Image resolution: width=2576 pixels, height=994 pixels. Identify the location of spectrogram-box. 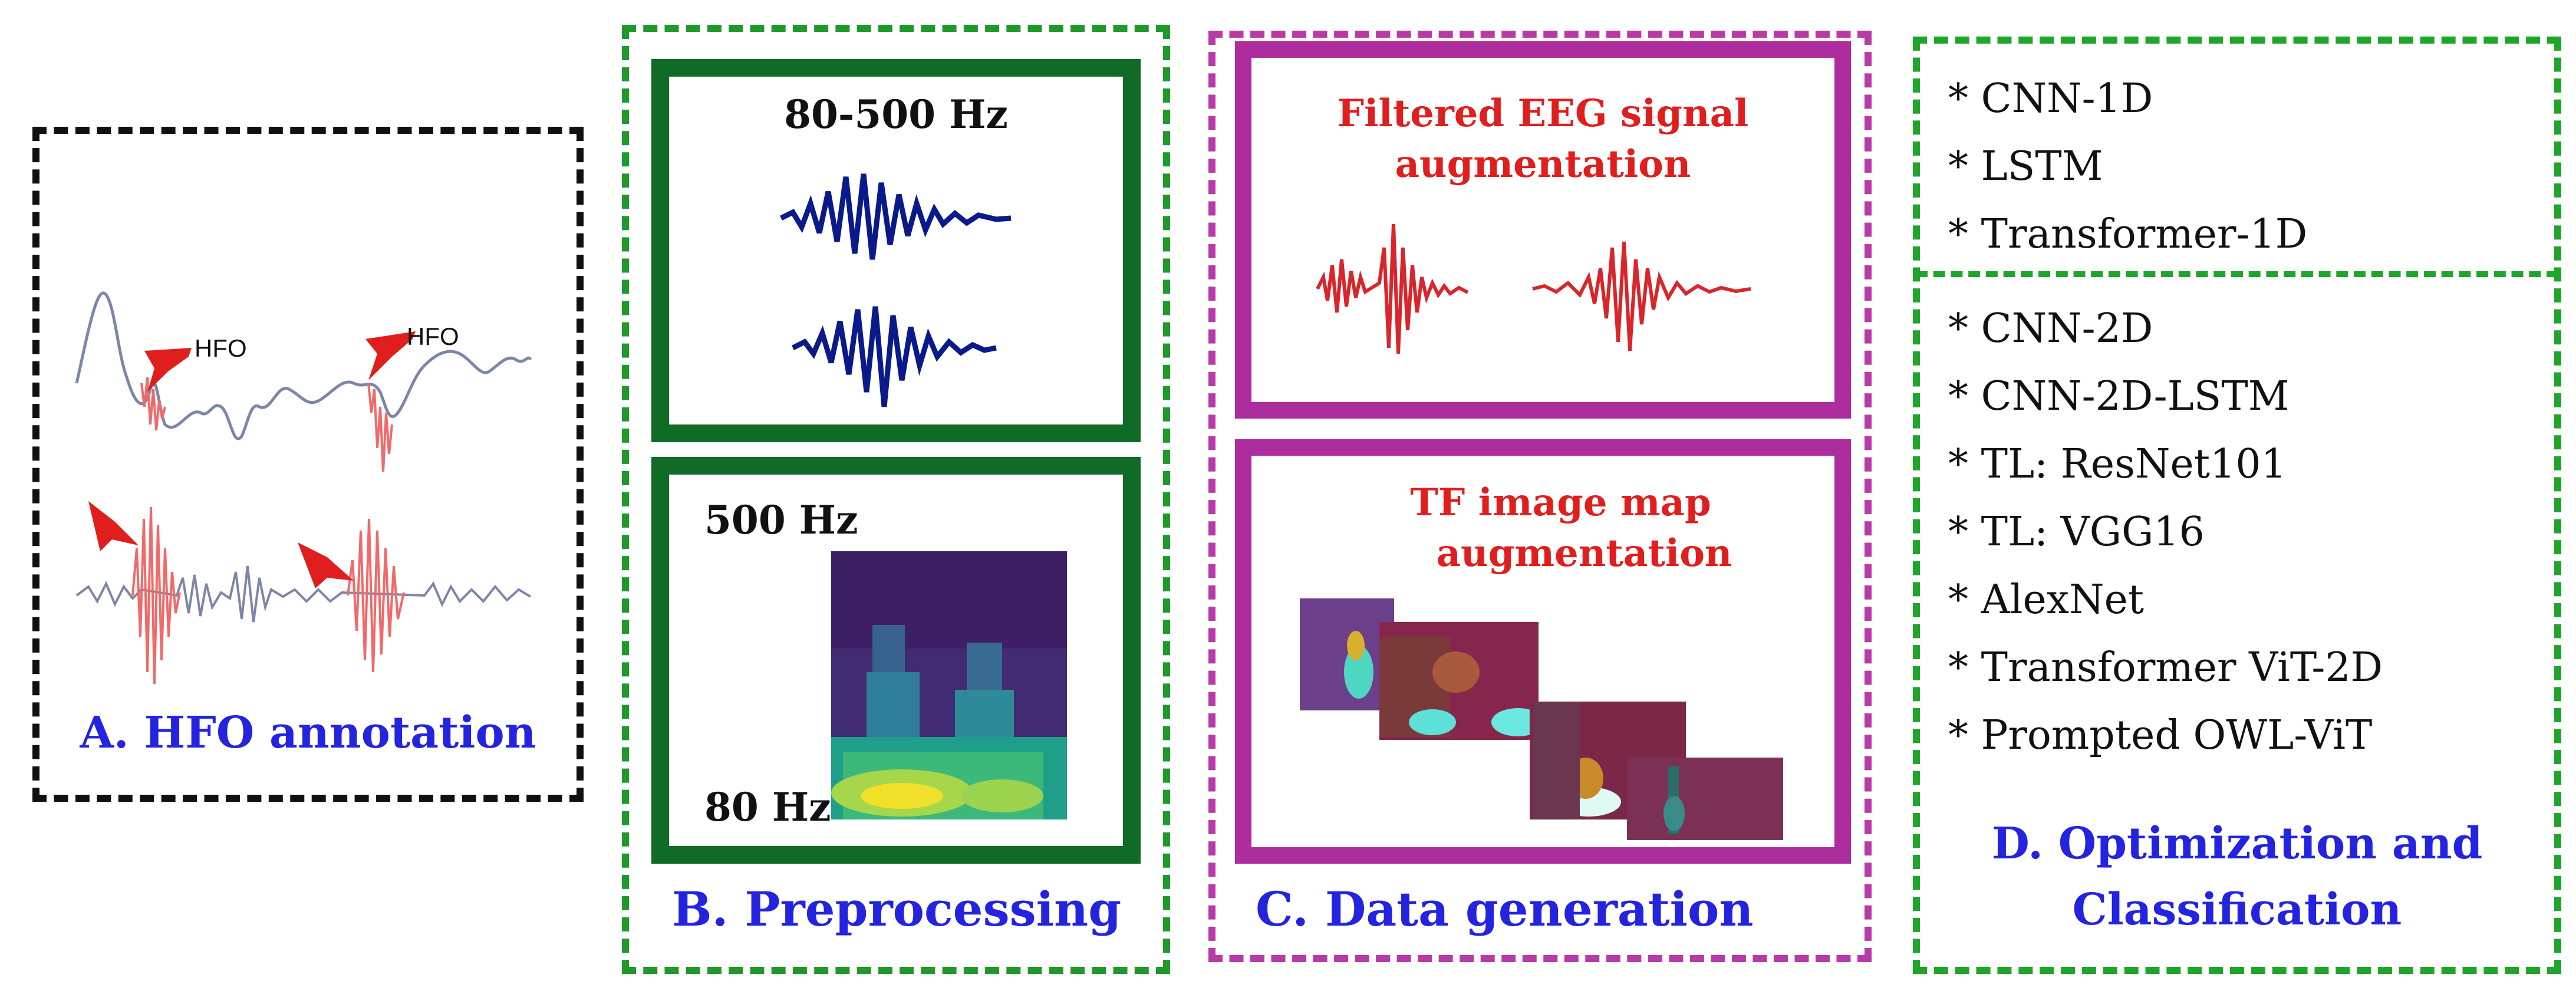
(896, 660).